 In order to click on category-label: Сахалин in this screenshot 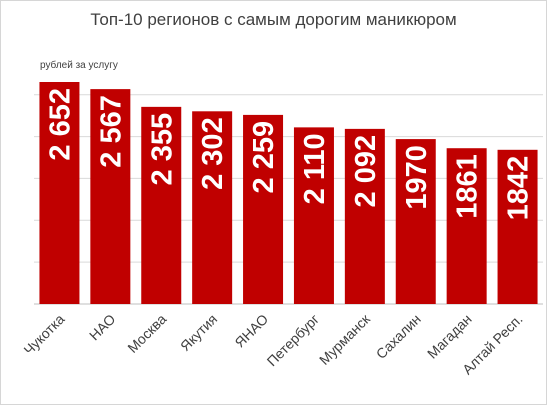, I will do `click(398, 336)`.